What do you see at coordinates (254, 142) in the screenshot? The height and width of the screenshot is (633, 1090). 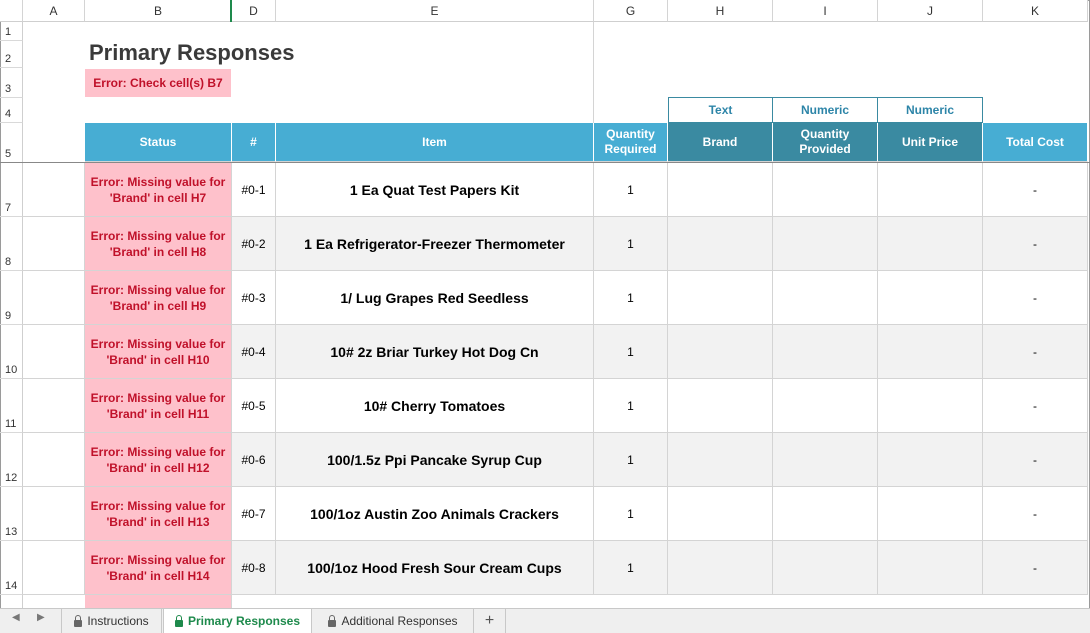 I see `header-number: #` at bounding box center [254, 142].